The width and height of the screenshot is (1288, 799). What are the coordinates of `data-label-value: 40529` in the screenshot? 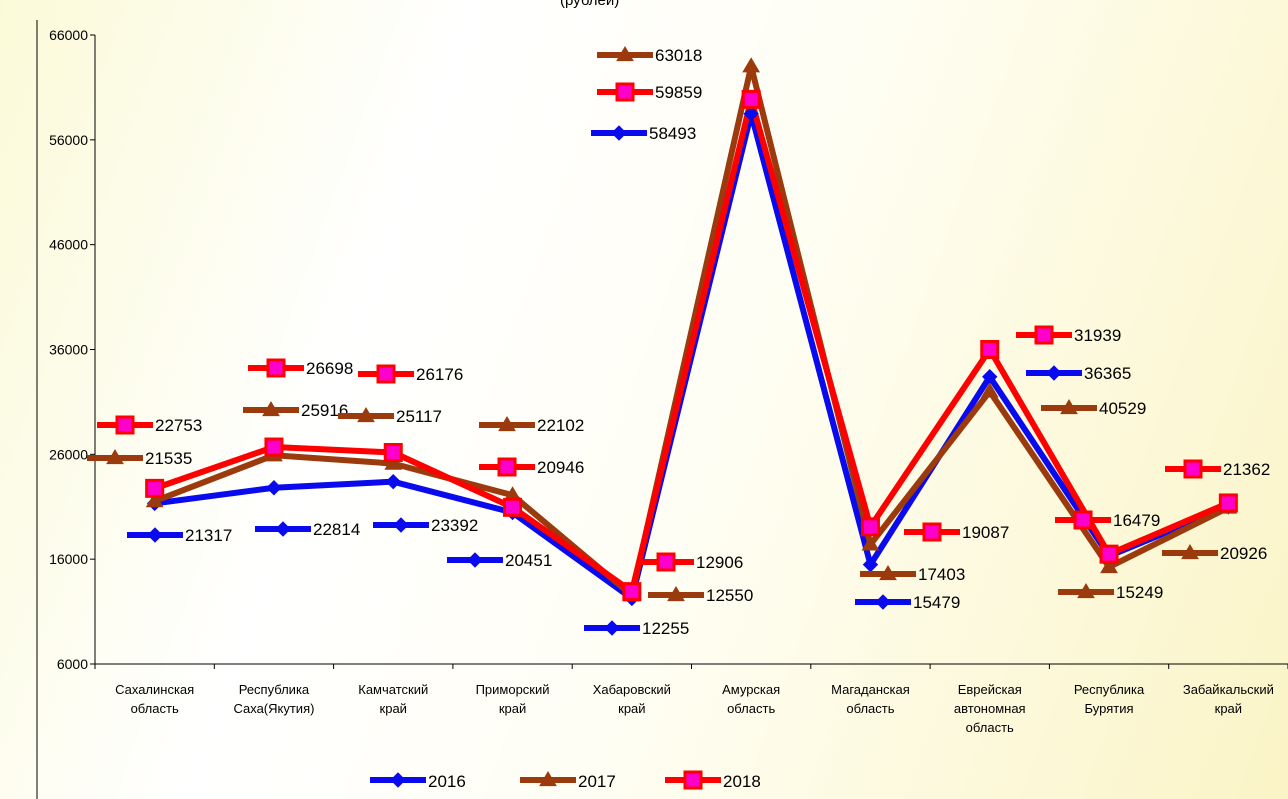 It's located at (1122, 408).